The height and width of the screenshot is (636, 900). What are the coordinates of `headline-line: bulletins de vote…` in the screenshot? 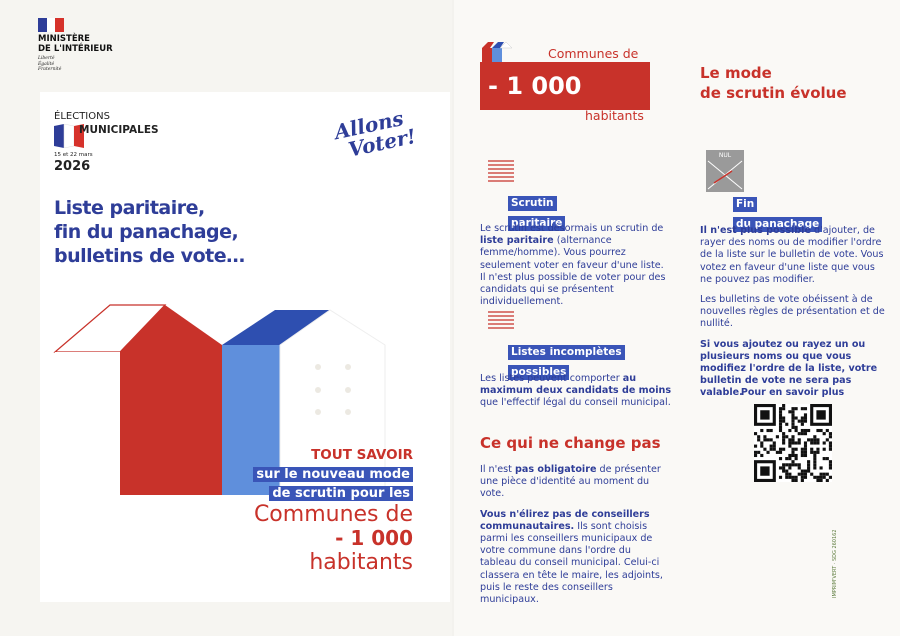 It's located at (149, 256).